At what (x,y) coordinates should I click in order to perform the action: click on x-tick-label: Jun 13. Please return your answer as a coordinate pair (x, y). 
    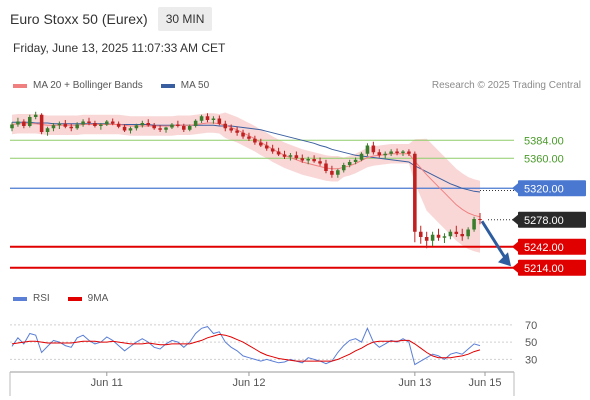
    Looking at the image, I should click on (414, 383).